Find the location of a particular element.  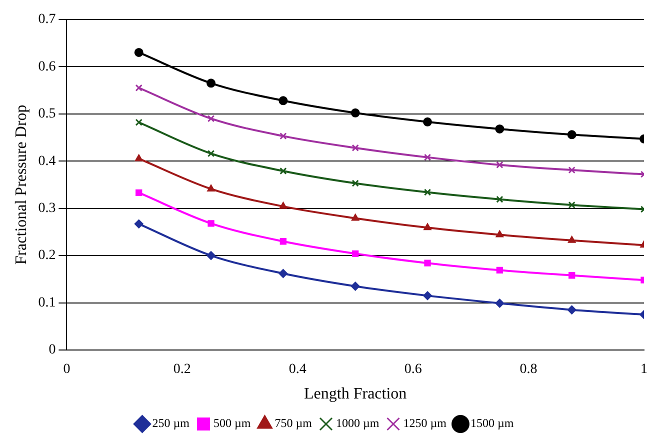

legend-label: 1000 µm is located at coordinates (358, 423).